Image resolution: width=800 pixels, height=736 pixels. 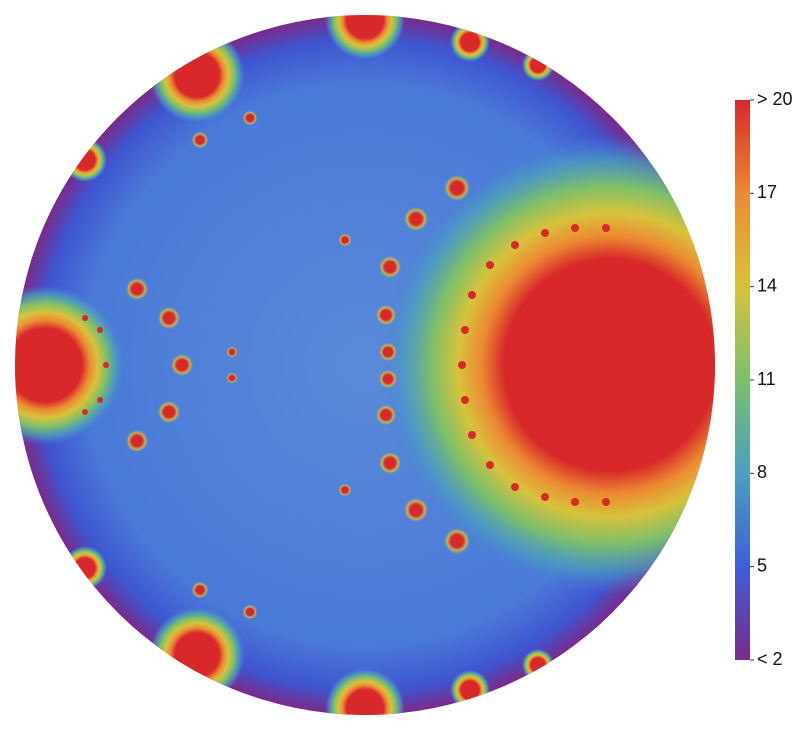 I want to click on colorbar-tick-label: 8, so click(x=762, y=472).